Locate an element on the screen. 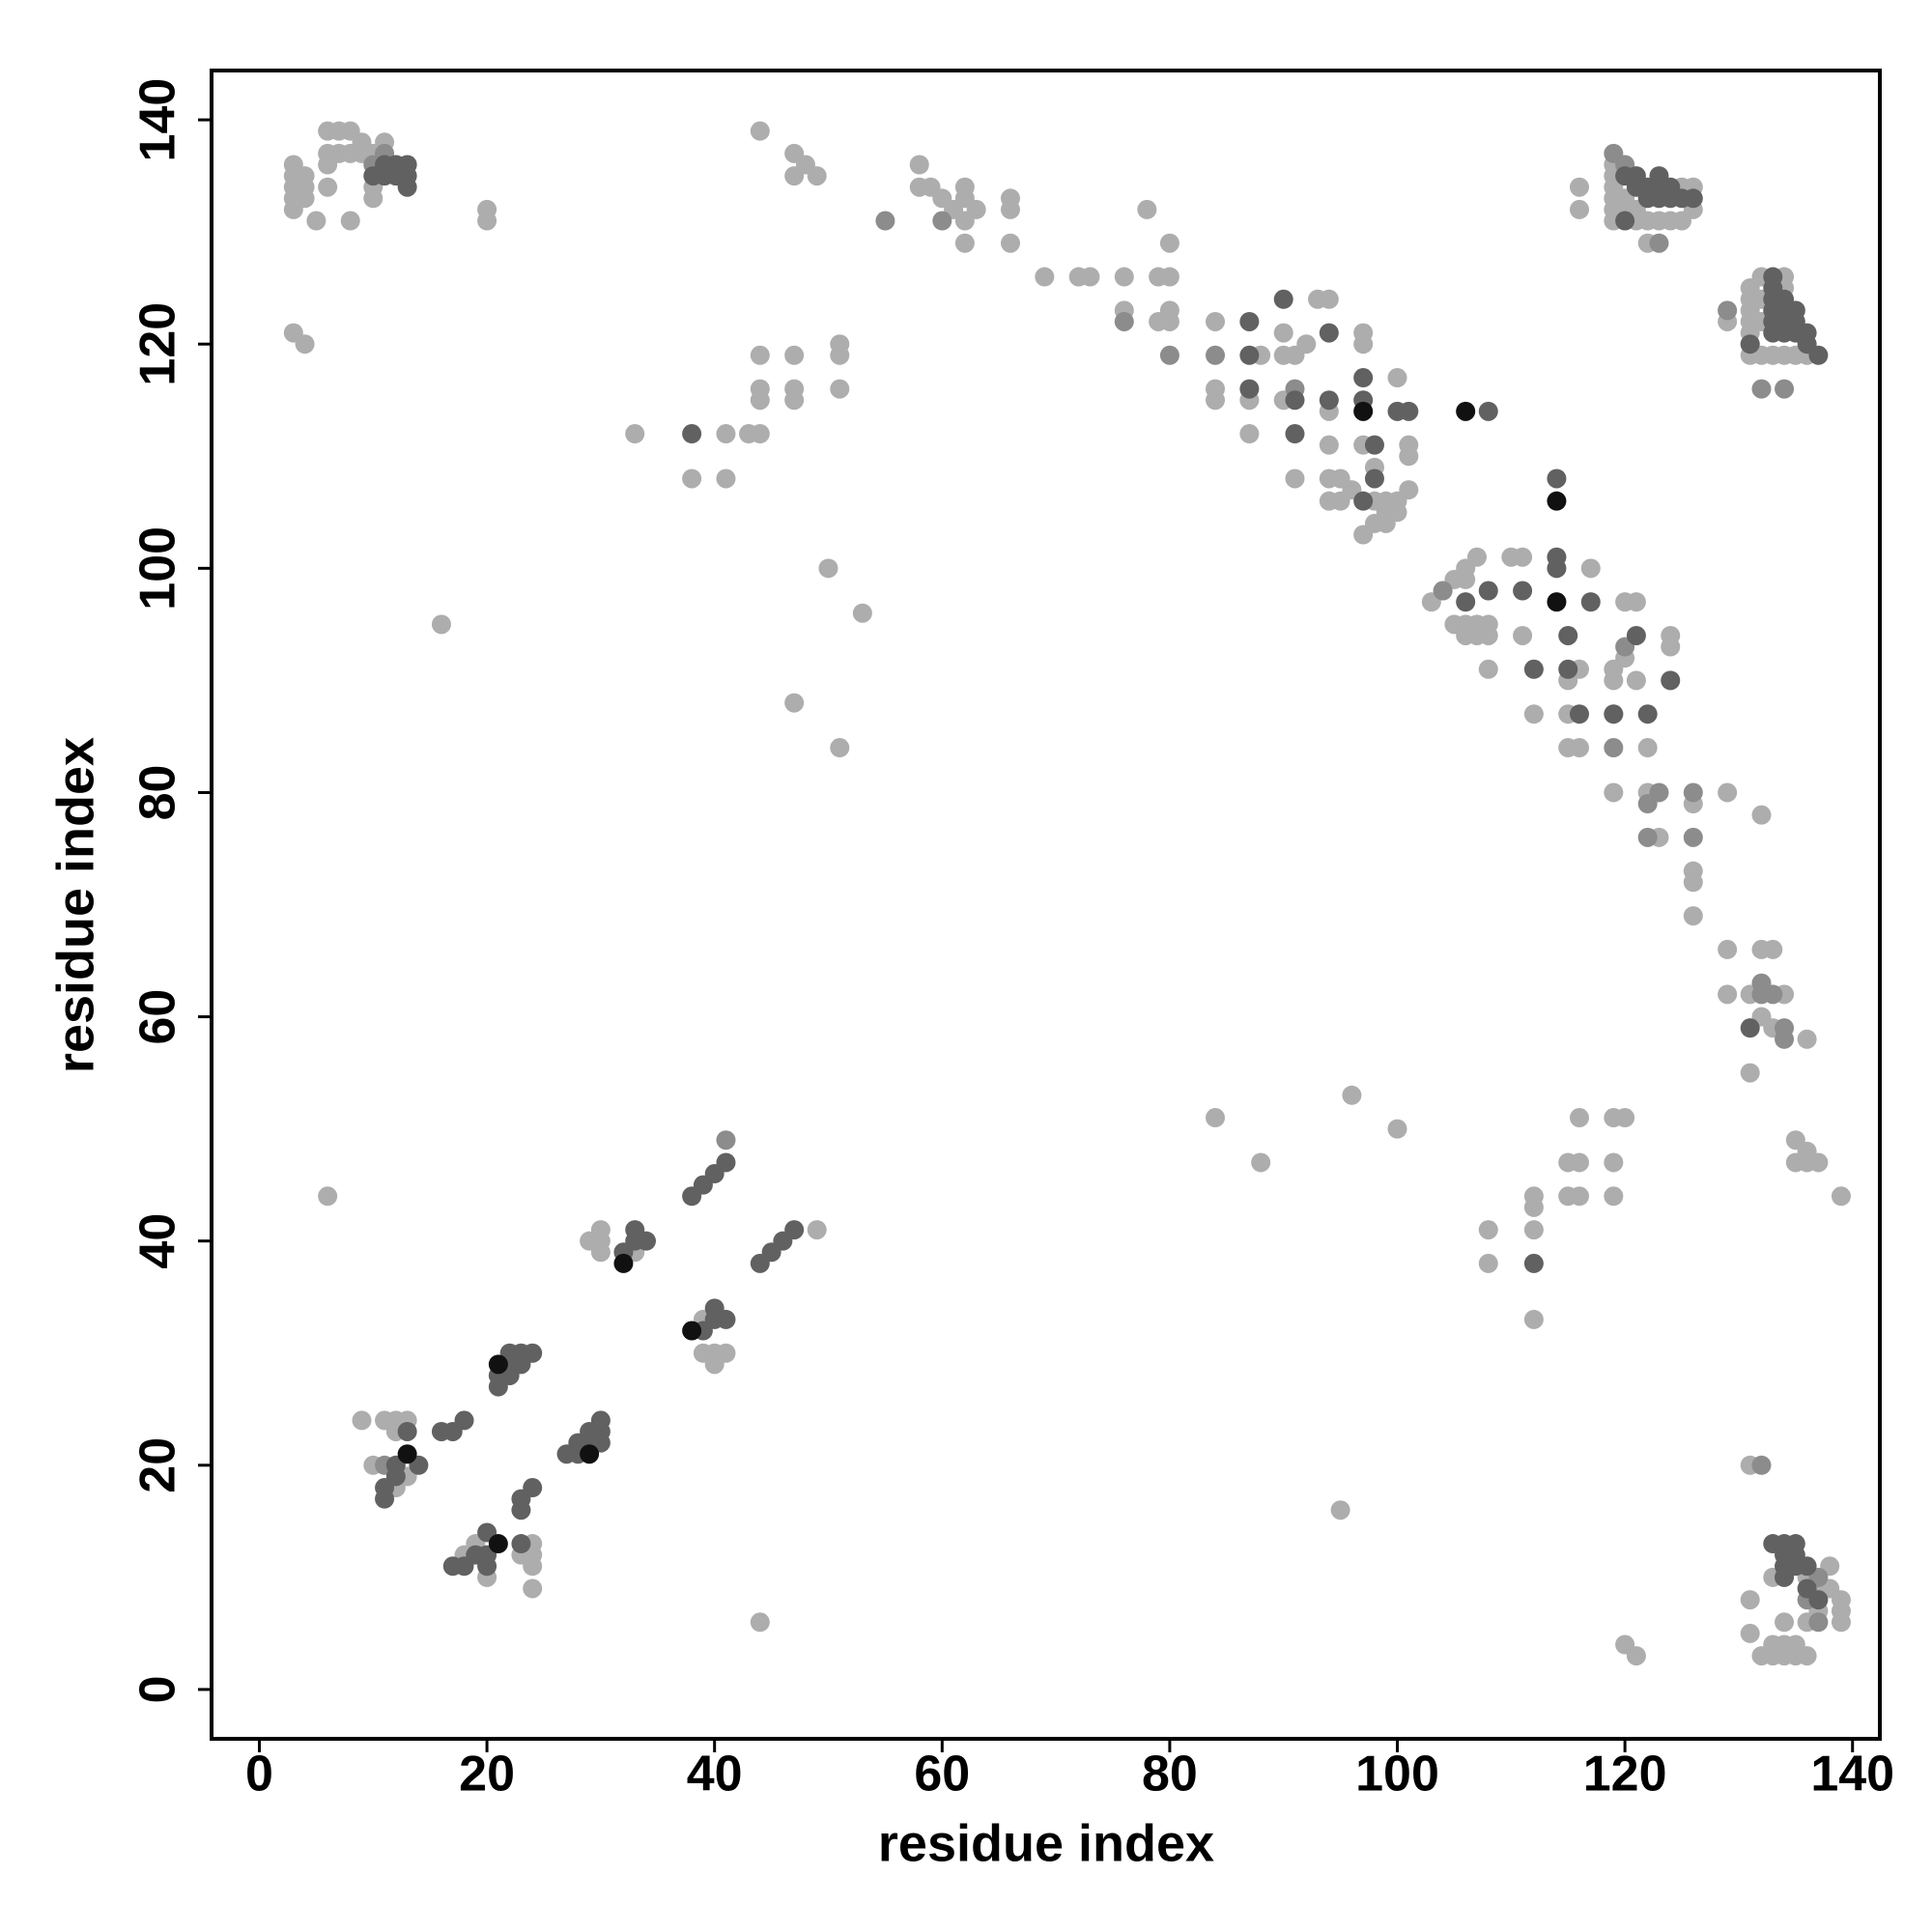  y-tick-label: 40 is located at coordinates (158, 1241).